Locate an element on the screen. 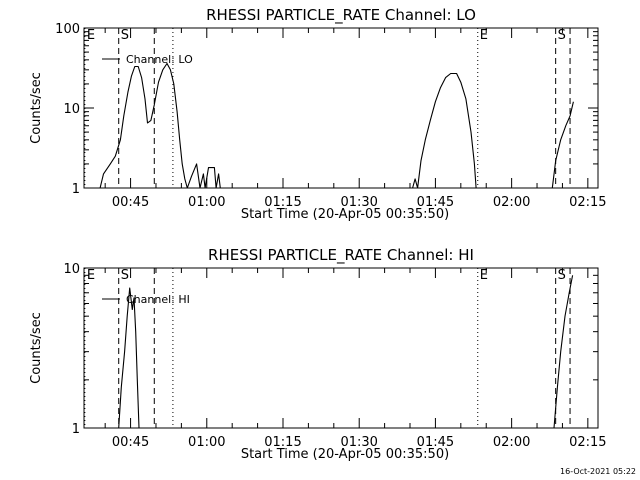 The width and height of the screenshot is (640, 480). legend-label: Channel: HI is located at coordinates (158, 299).